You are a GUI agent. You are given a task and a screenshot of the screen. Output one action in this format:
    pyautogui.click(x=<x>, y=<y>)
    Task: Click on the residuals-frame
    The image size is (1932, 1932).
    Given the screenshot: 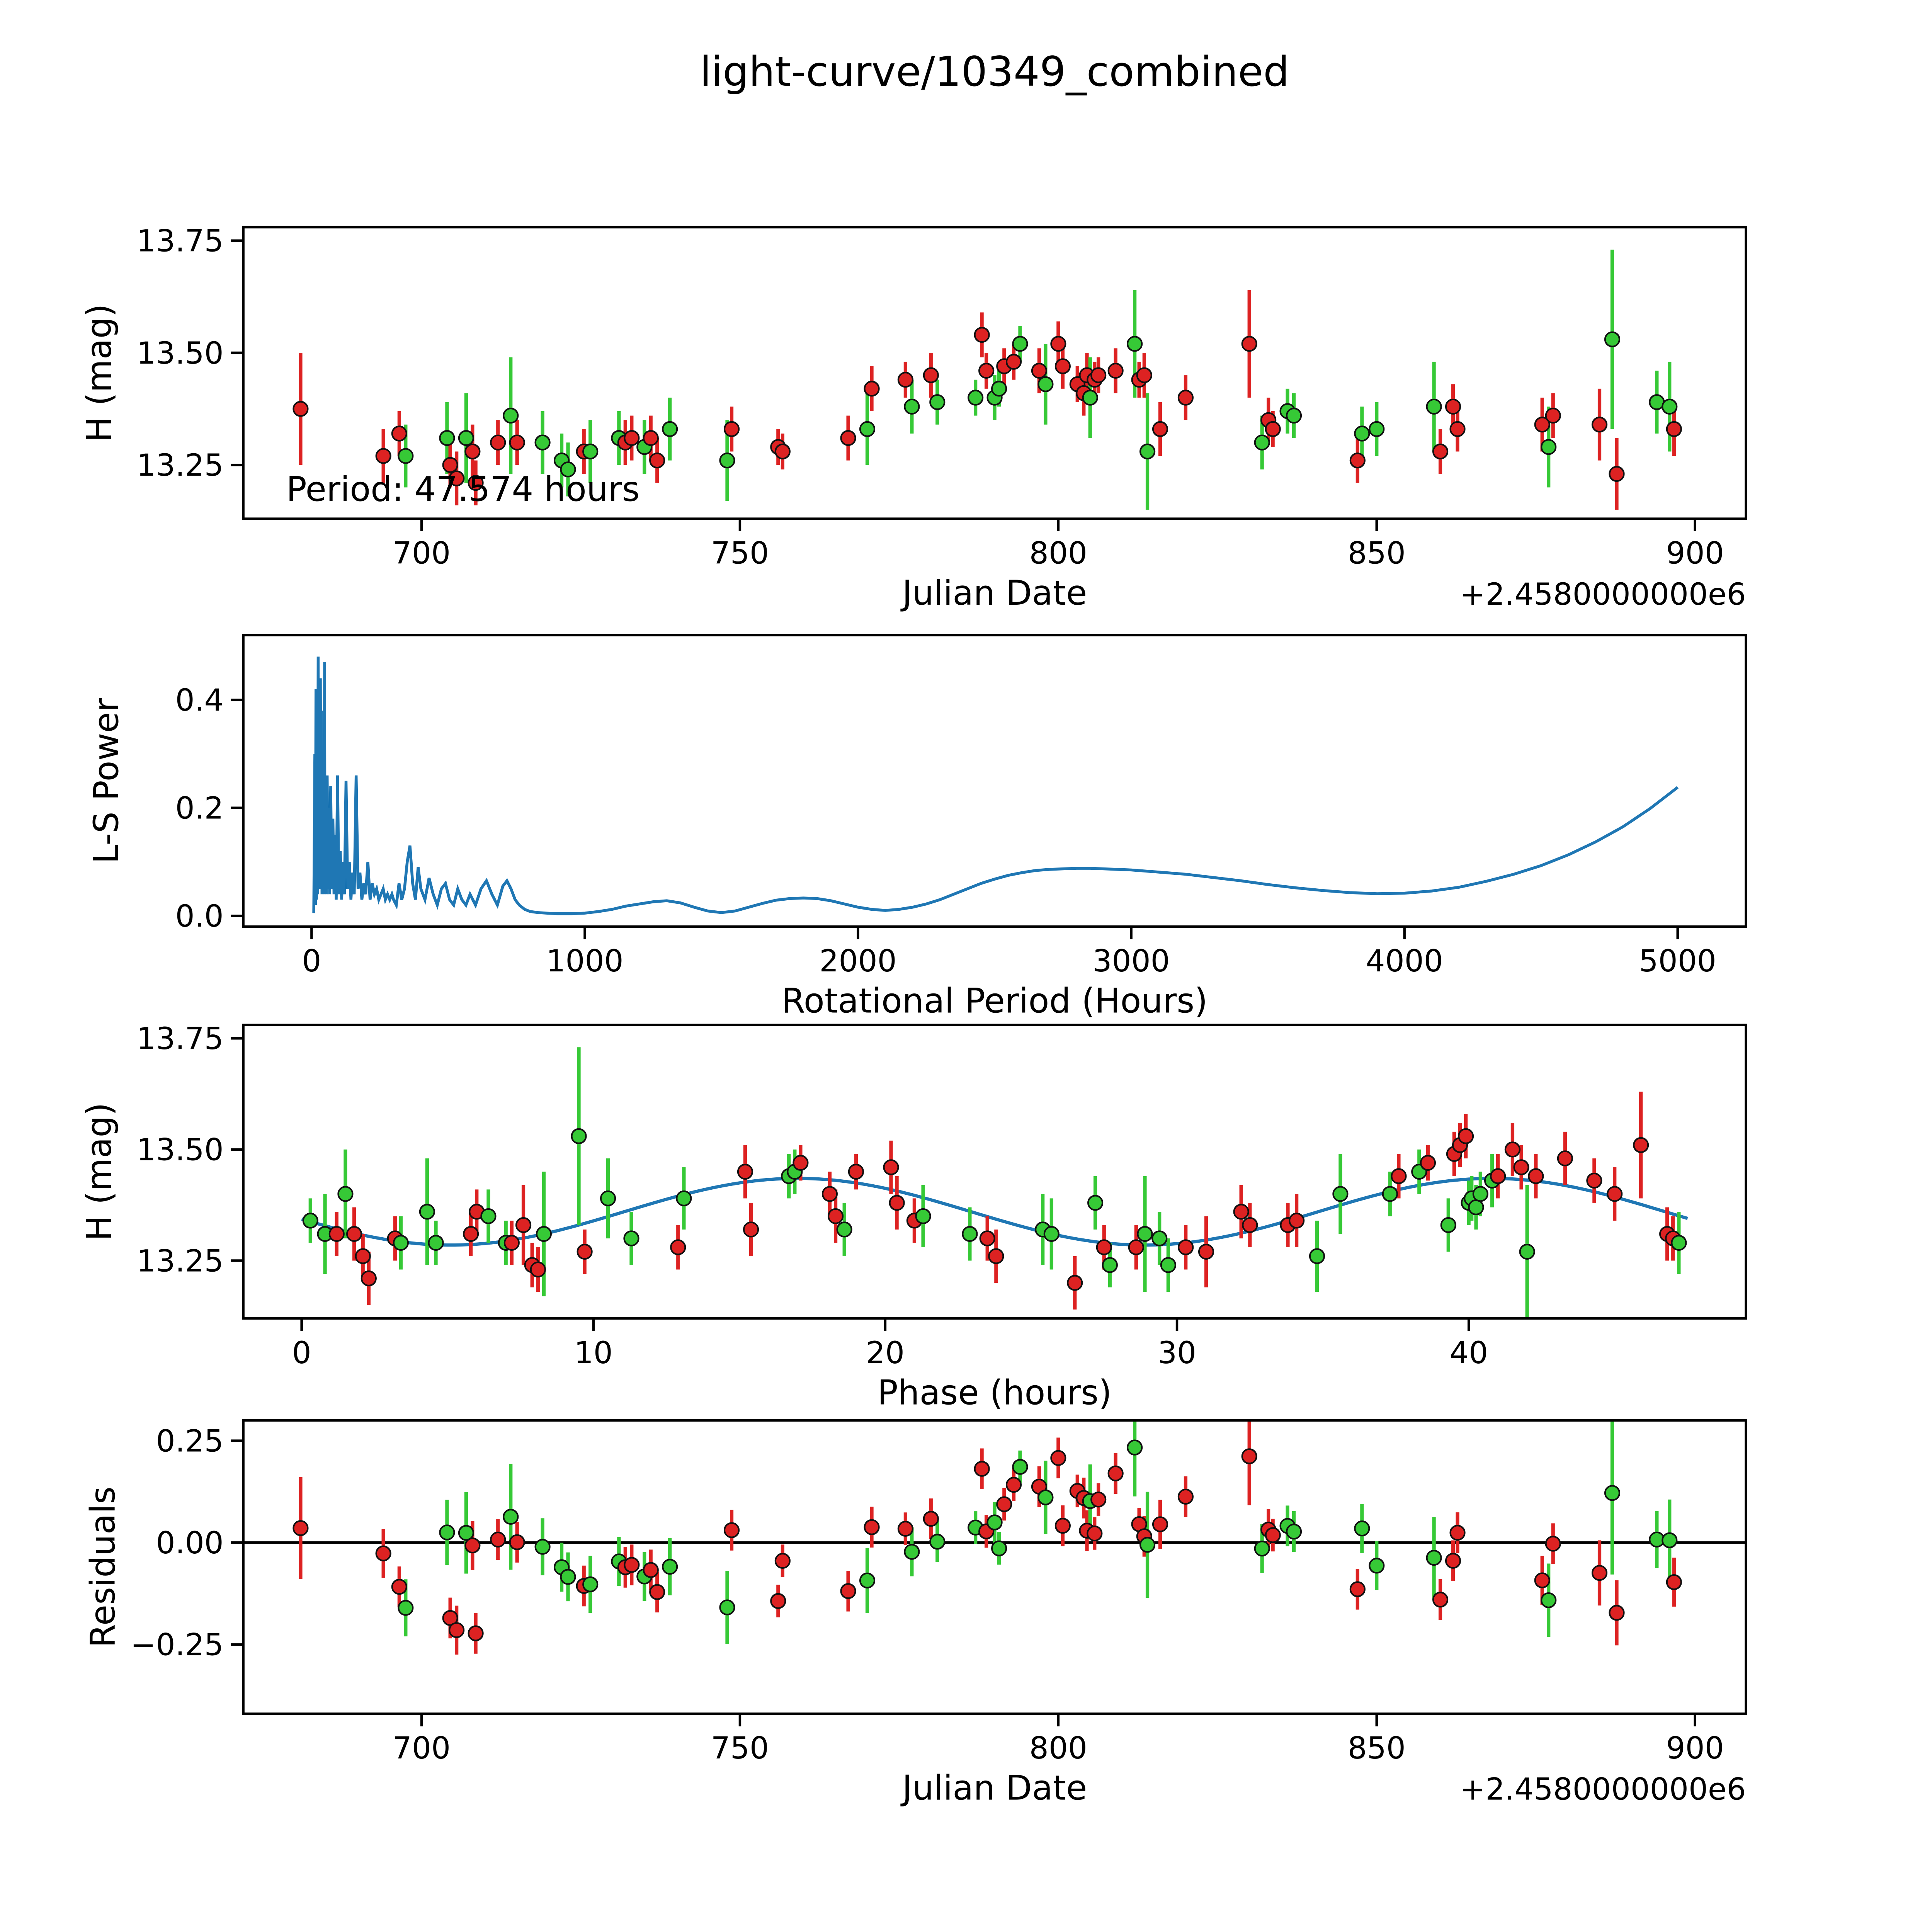 What is the action you would take?
    pyautogui.click(x=994, y=1567)
    